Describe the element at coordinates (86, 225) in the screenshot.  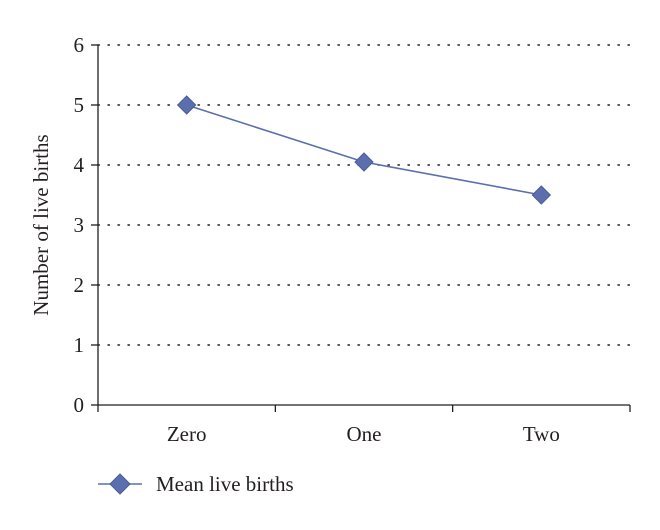
I see `y-ticks: 0 1 2 3 4 5 6` at that location.